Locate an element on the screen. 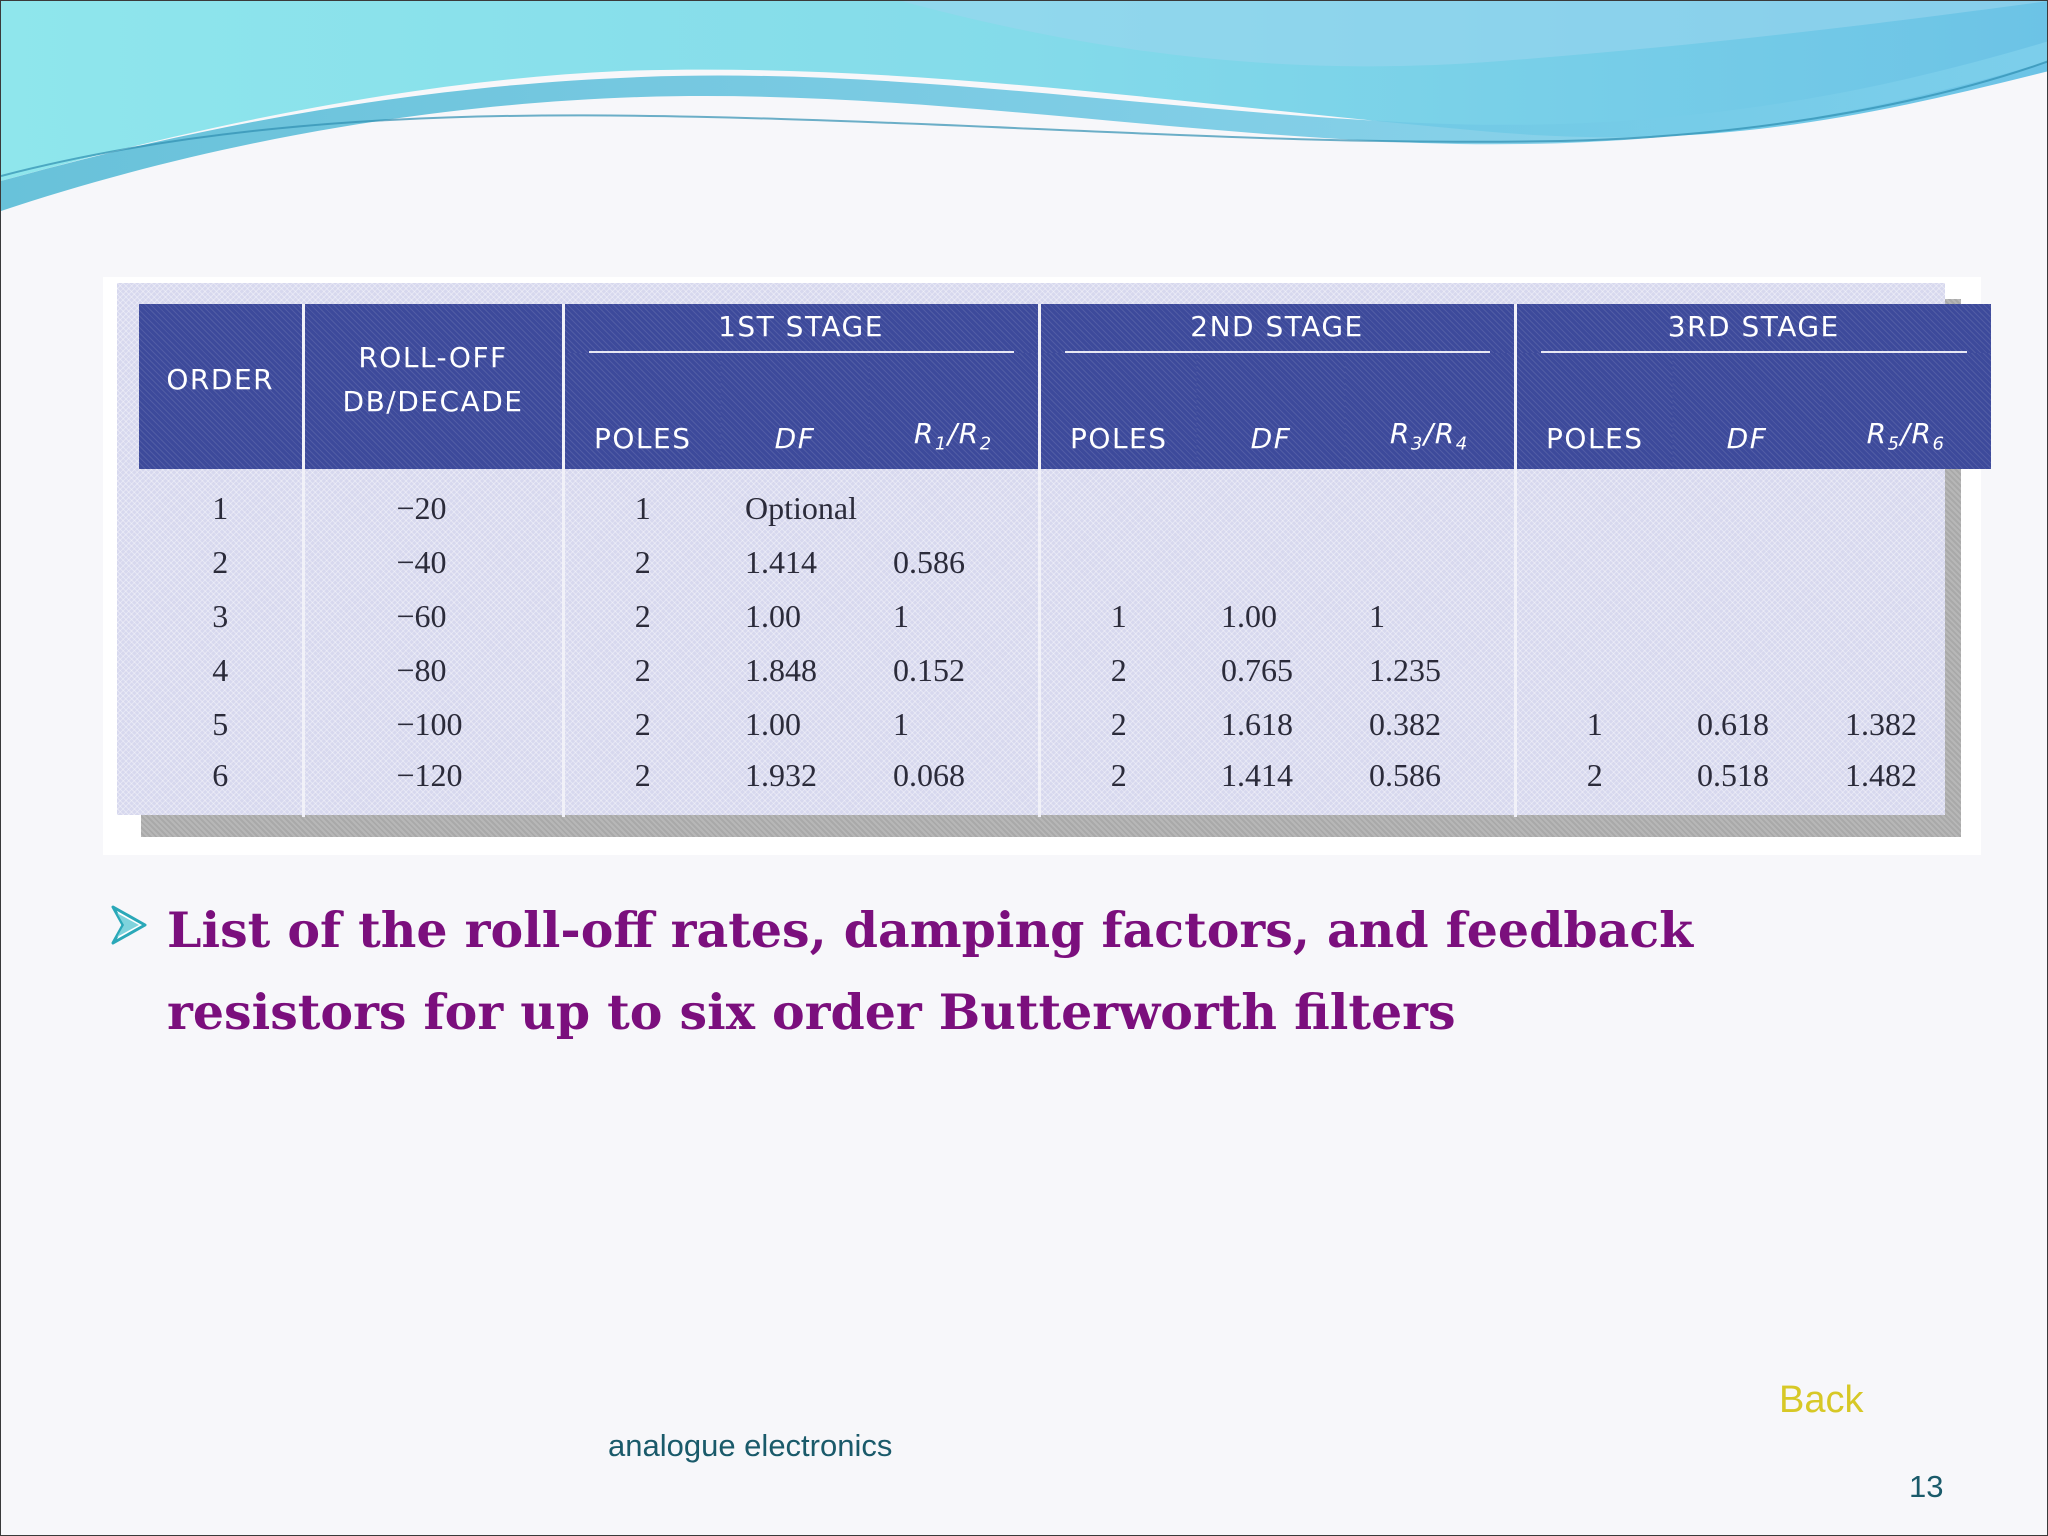 Image resolution: width=2048 pixels, height=1536 pixels. cell-rolloff: −100 is located at coordinates (432, 724).